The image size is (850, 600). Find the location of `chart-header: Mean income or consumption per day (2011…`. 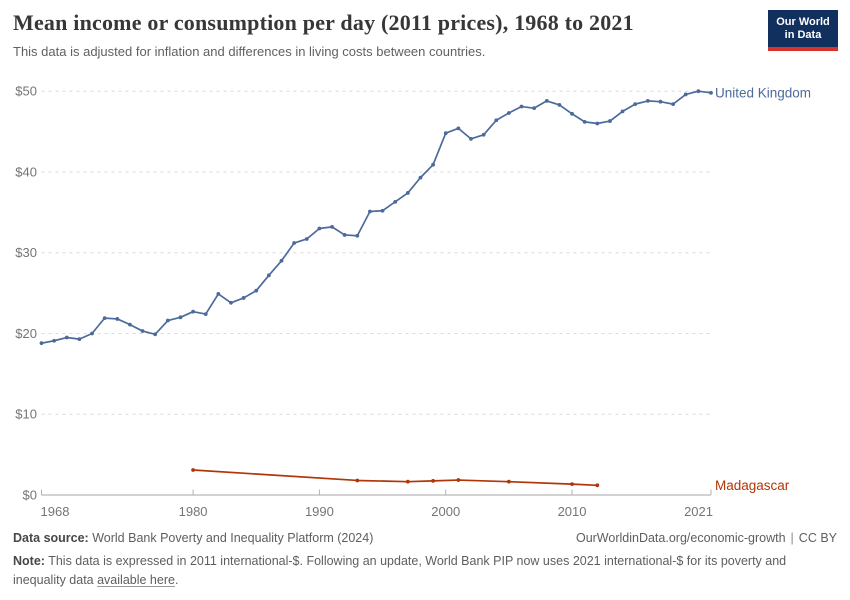

chart-header: Mean income or consumption per day (2011… is located at coordinates (383, 34).